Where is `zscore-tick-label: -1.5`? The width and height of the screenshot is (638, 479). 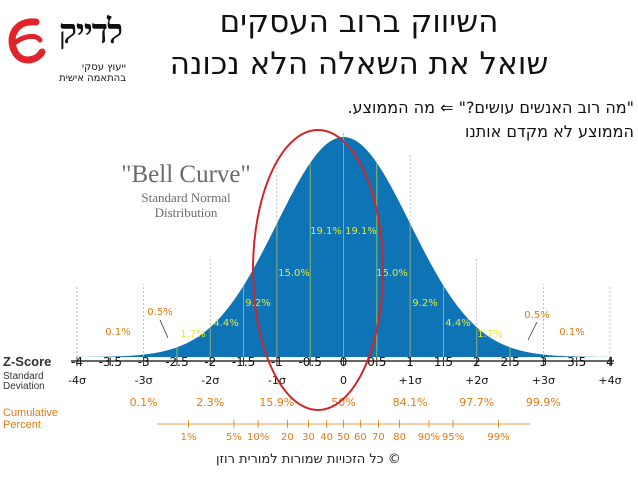 zscore-tick-label: -1.5 is located at coordinates (243, 362).